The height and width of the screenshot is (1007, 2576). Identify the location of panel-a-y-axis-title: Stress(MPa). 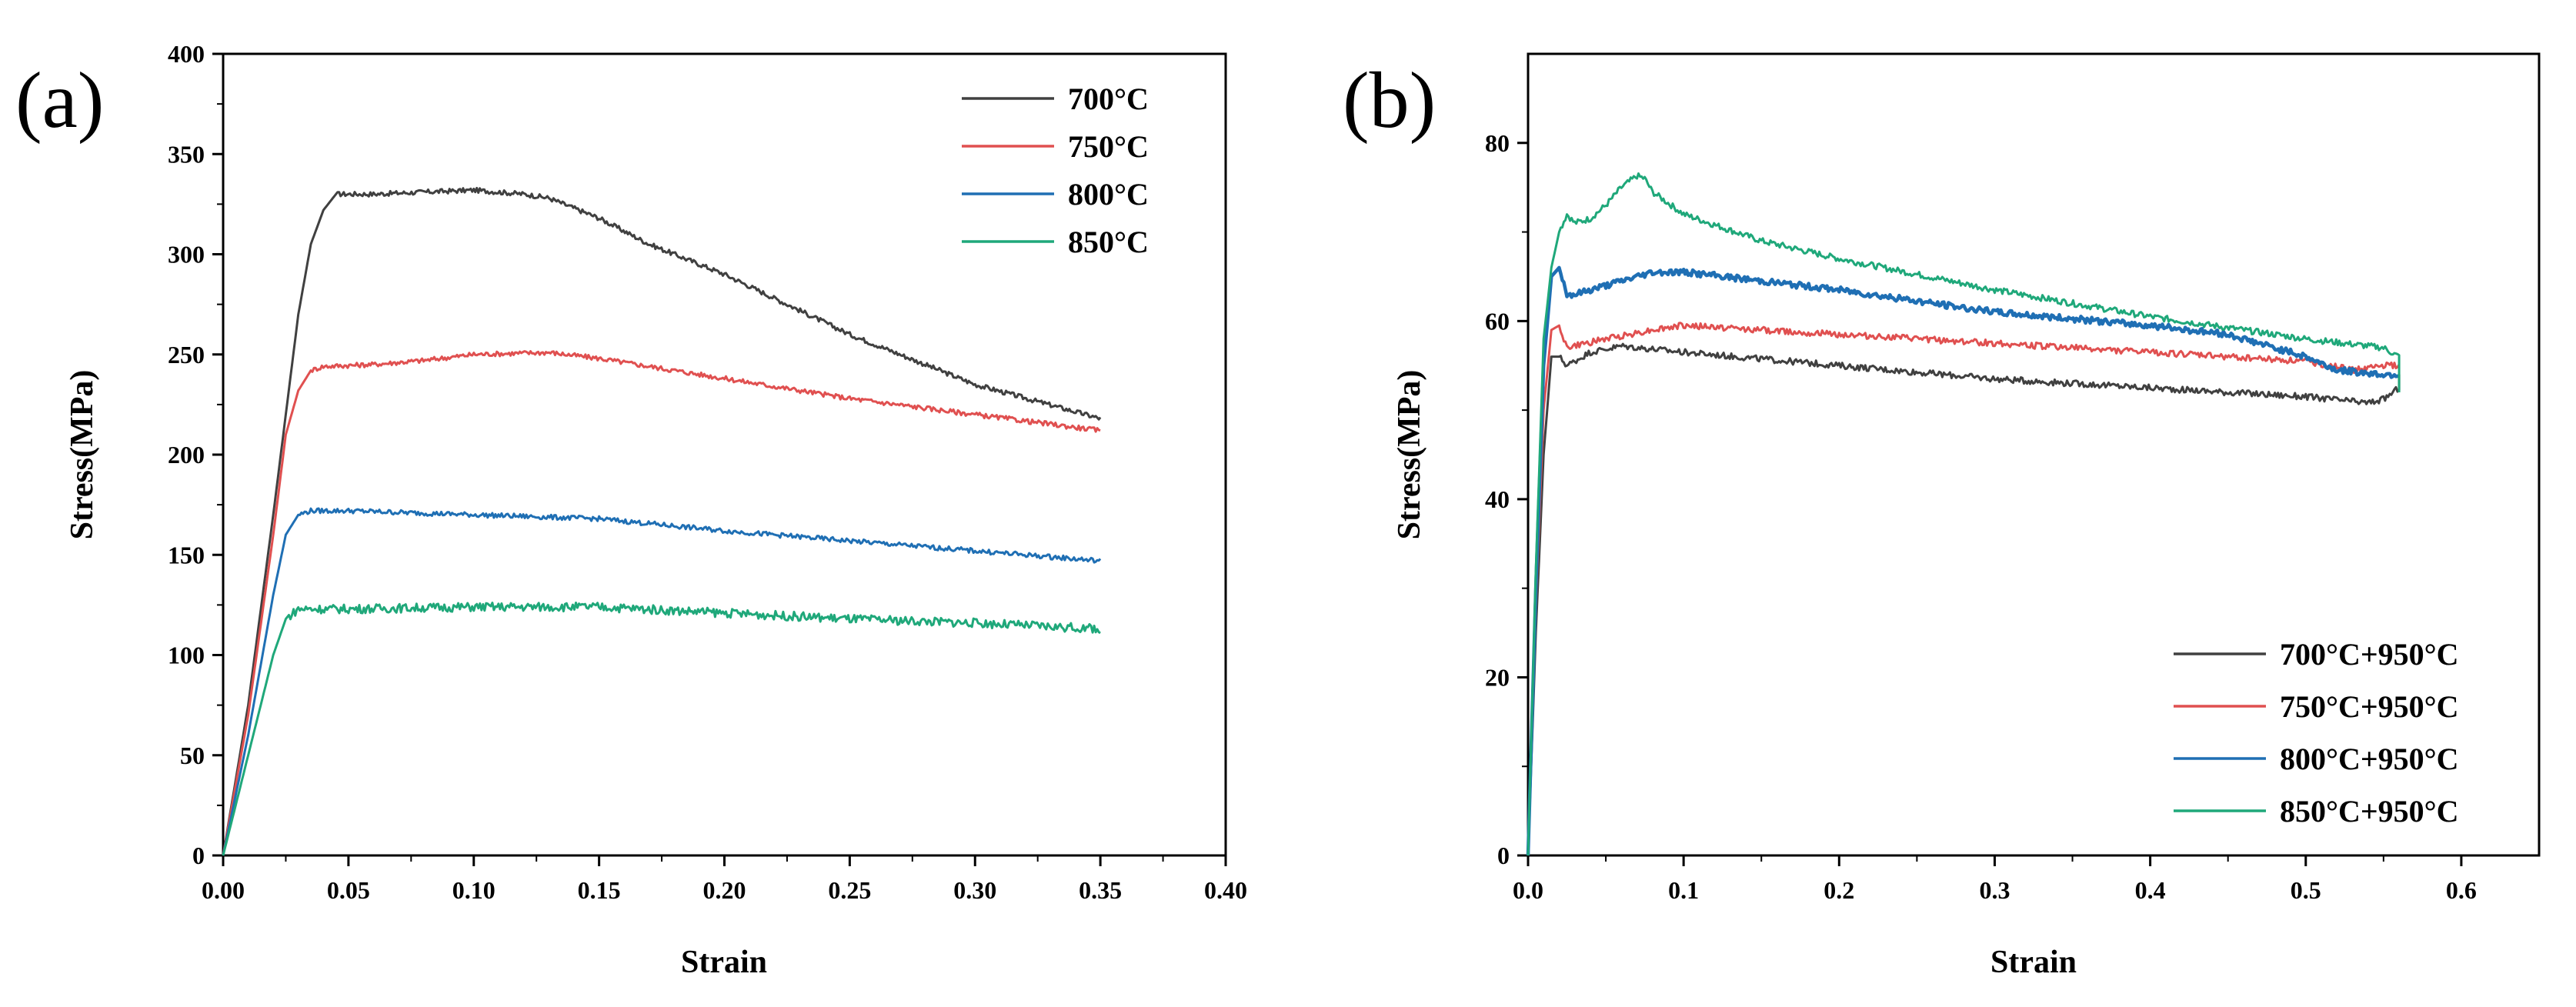
(83, 455).